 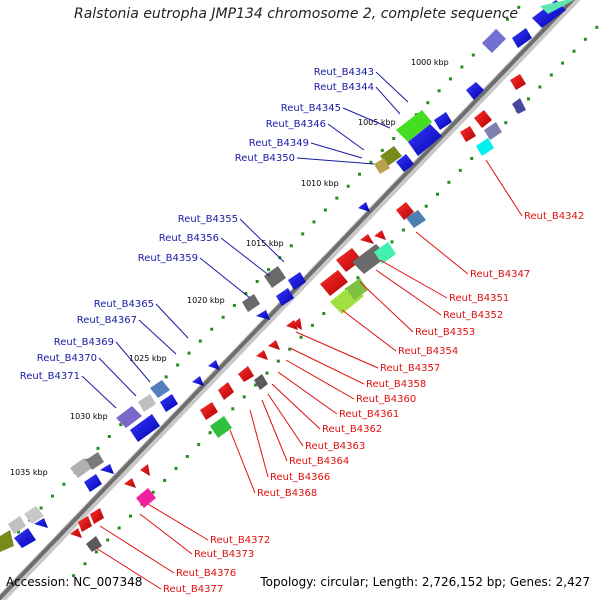 I want to click on gene-label: Reut_B4362, so click(x=352, y=429).